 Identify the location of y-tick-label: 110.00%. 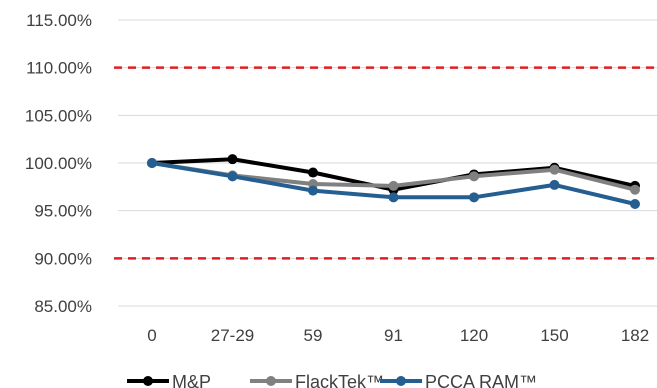
(59, 68).